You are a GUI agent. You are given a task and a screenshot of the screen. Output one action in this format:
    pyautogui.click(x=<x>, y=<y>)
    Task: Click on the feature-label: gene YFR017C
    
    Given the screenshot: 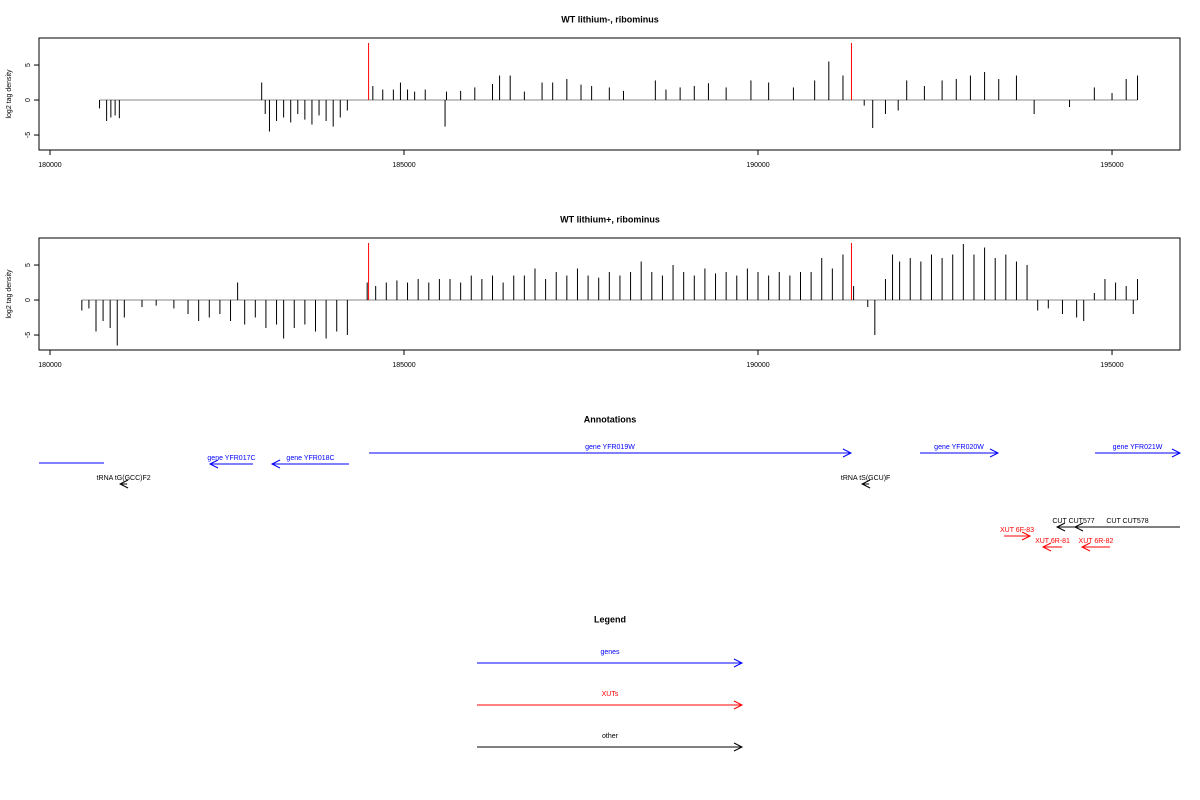 What is the action you would take?
    pyautogui.click(x=231, y=458)
    